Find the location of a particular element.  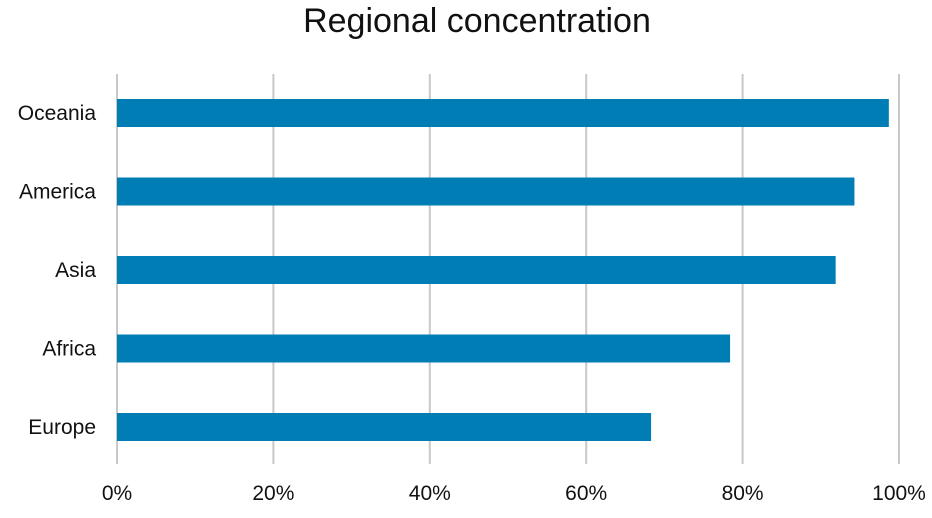

bar-europe is located at coordinates (384, 427).